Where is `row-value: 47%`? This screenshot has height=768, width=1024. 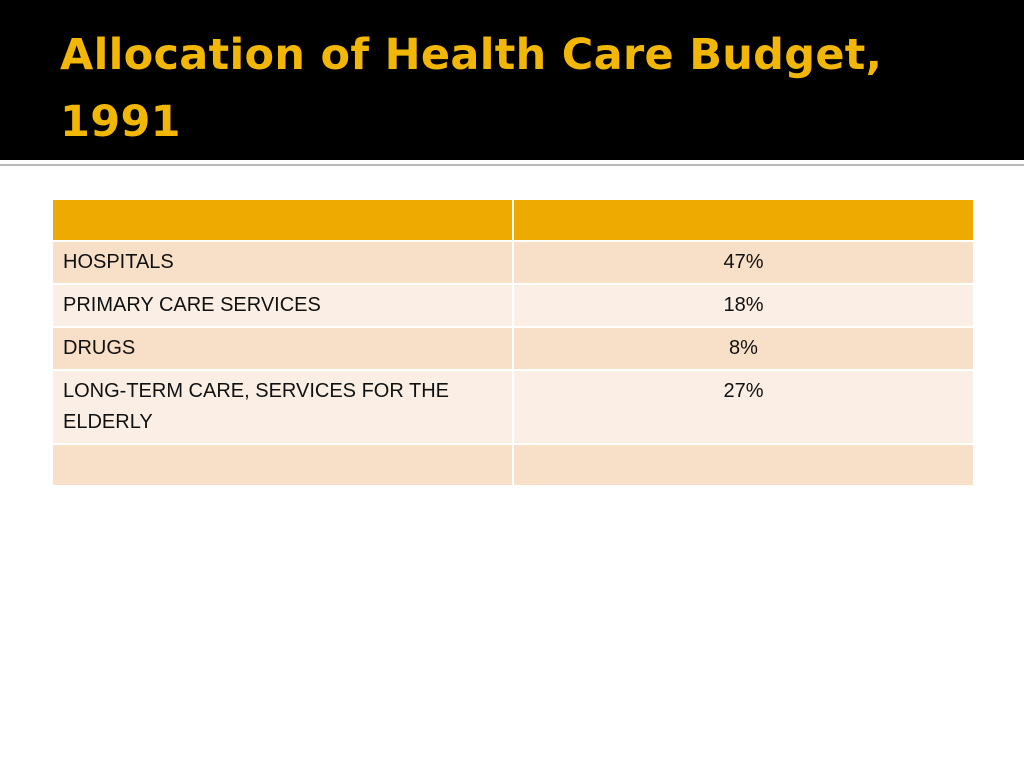 row-value: 47% is located at coordinates (743, 262).